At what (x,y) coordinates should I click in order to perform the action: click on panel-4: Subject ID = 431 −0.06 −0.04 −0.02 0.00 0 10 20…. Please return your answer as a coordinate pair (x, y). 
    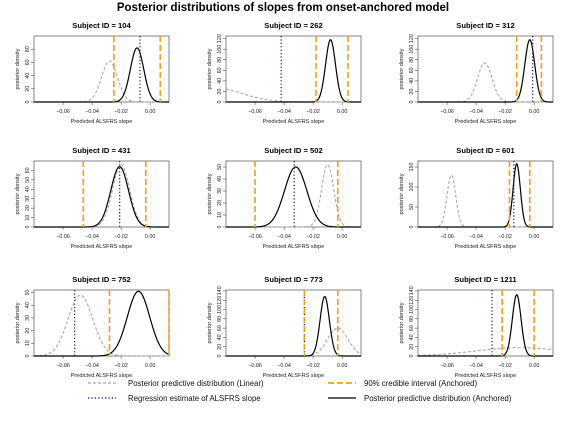
    Looking at the image, I should click on (92, 198).